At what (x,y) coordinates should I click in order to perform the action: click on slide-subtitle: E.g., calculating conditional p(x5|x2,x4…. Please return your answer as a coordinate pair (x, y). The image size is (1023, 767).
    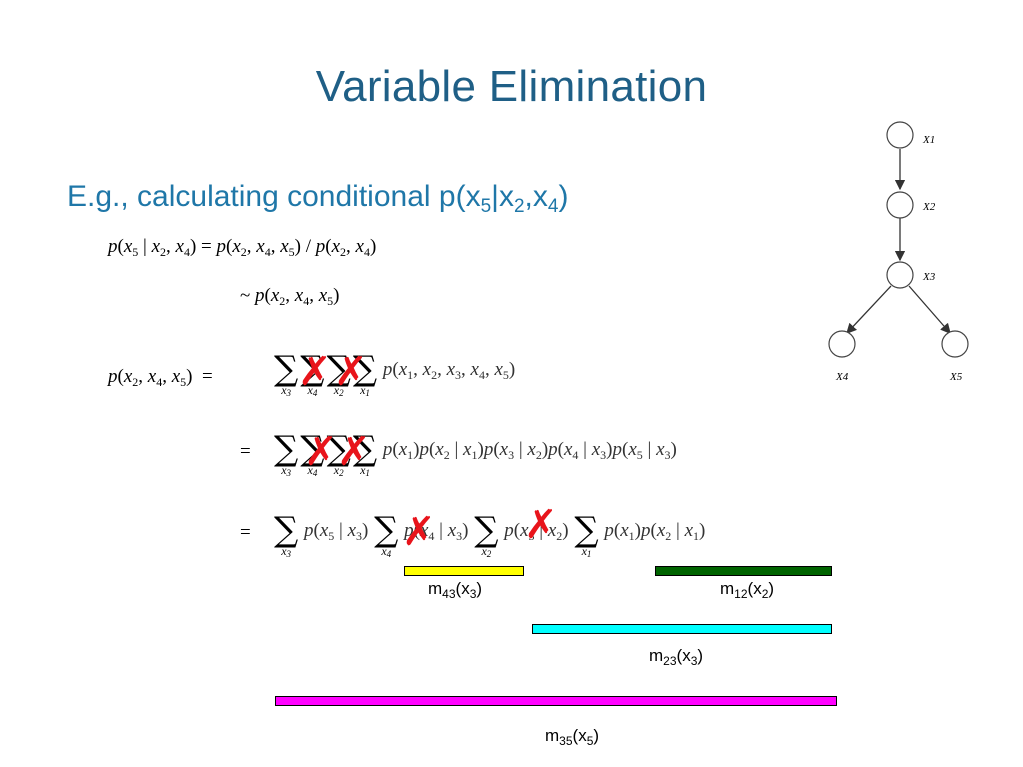
    Looking at the image, I should click on (318, 198).